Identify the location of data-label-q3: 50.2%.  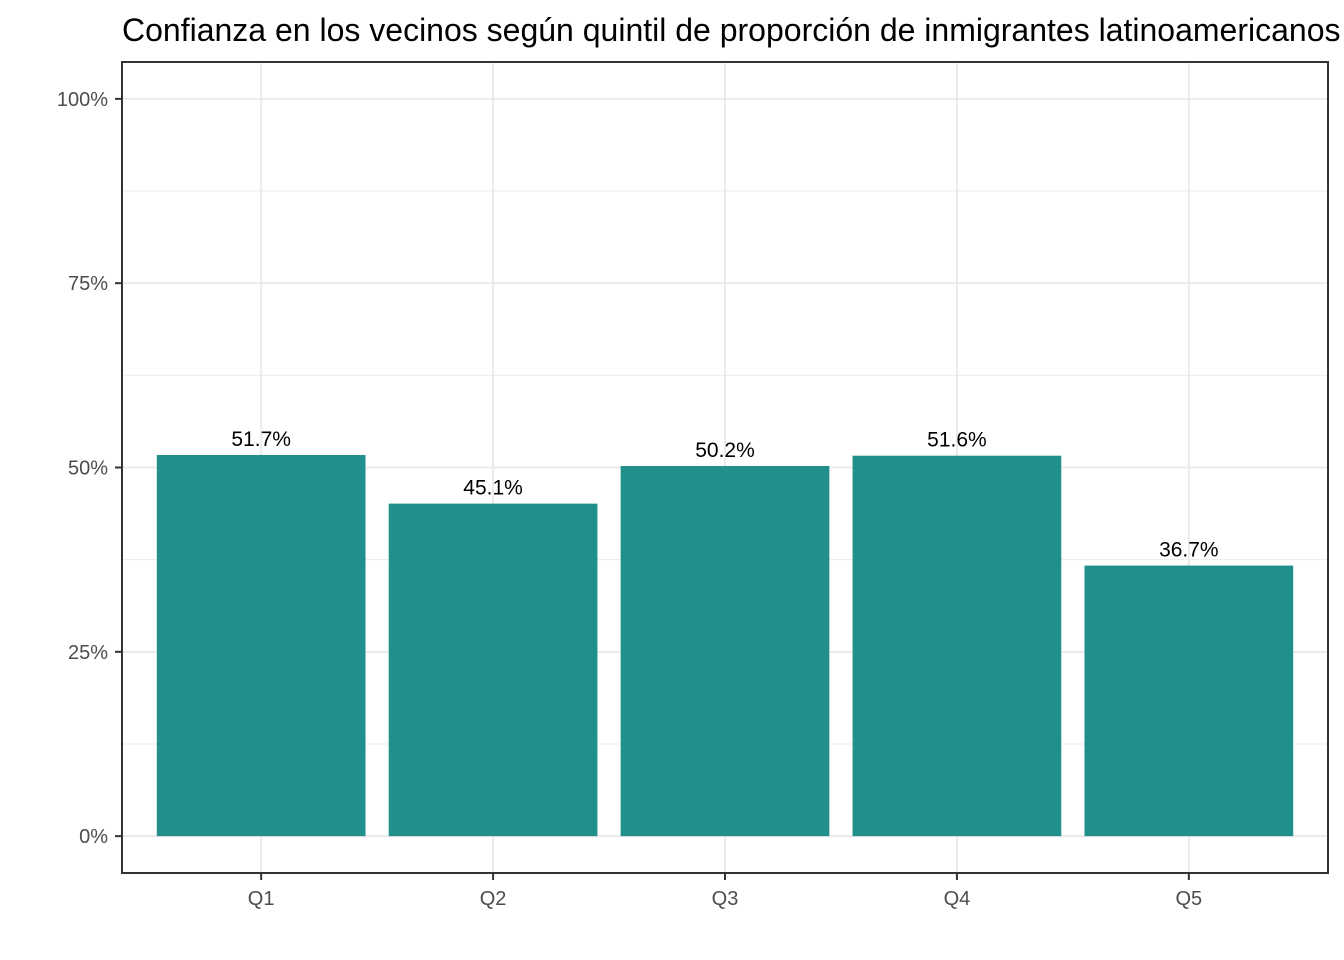
(725, 450).